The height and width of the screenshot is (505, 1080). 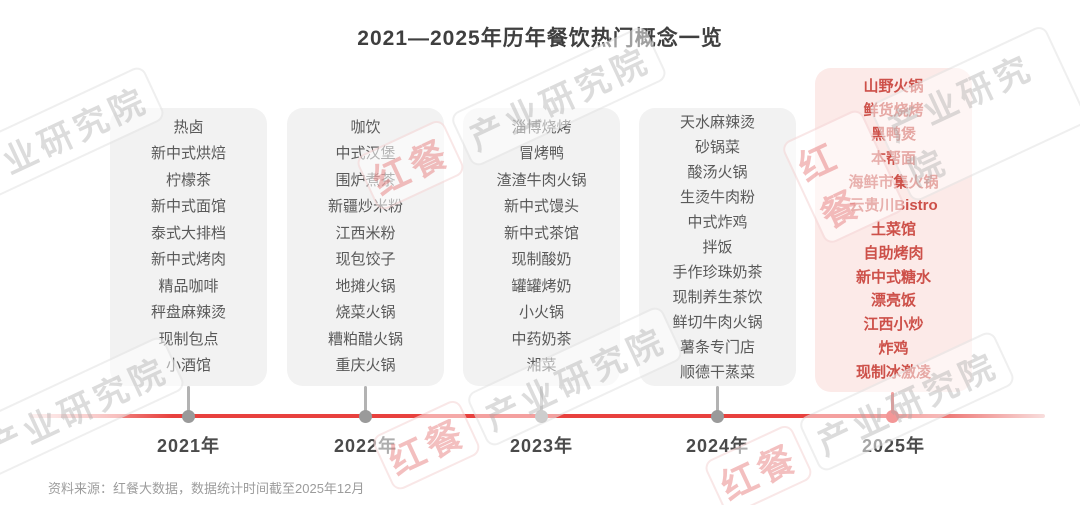 What do you see at coordinates (541, 233) in the screenshot?
I see `concept-item: 新中式茶馆` at bounding box center [541, 233].